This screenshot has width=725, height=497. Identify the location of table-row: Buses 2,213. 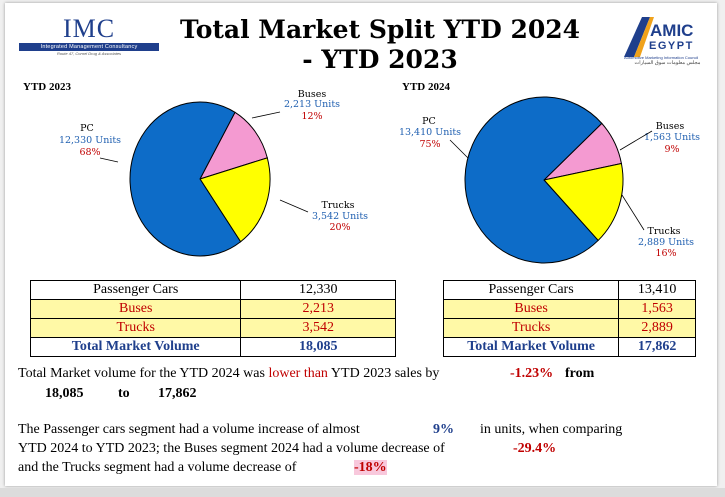
(212, 309).